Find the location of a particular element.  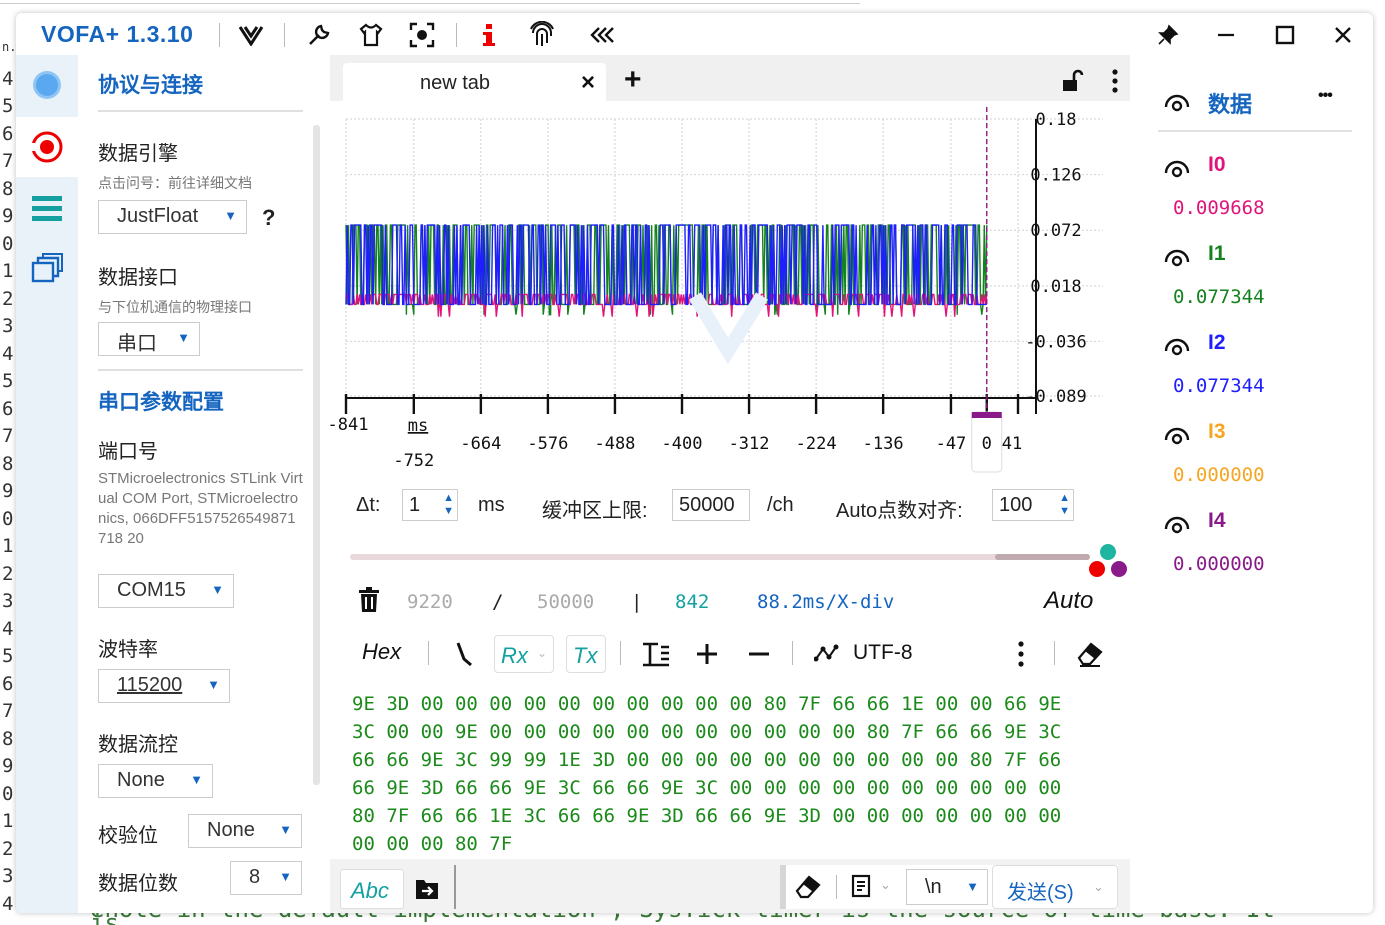

capture-icon is located at coordinates (422, 35).